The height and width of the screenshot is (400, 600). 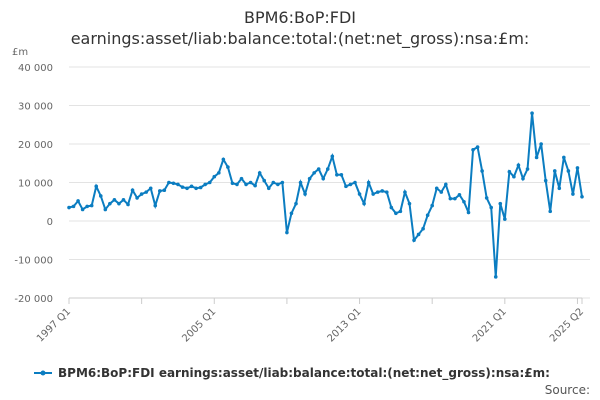 I want to click on x-tick-label: 2005 Q1, so click(x=199, y=325).